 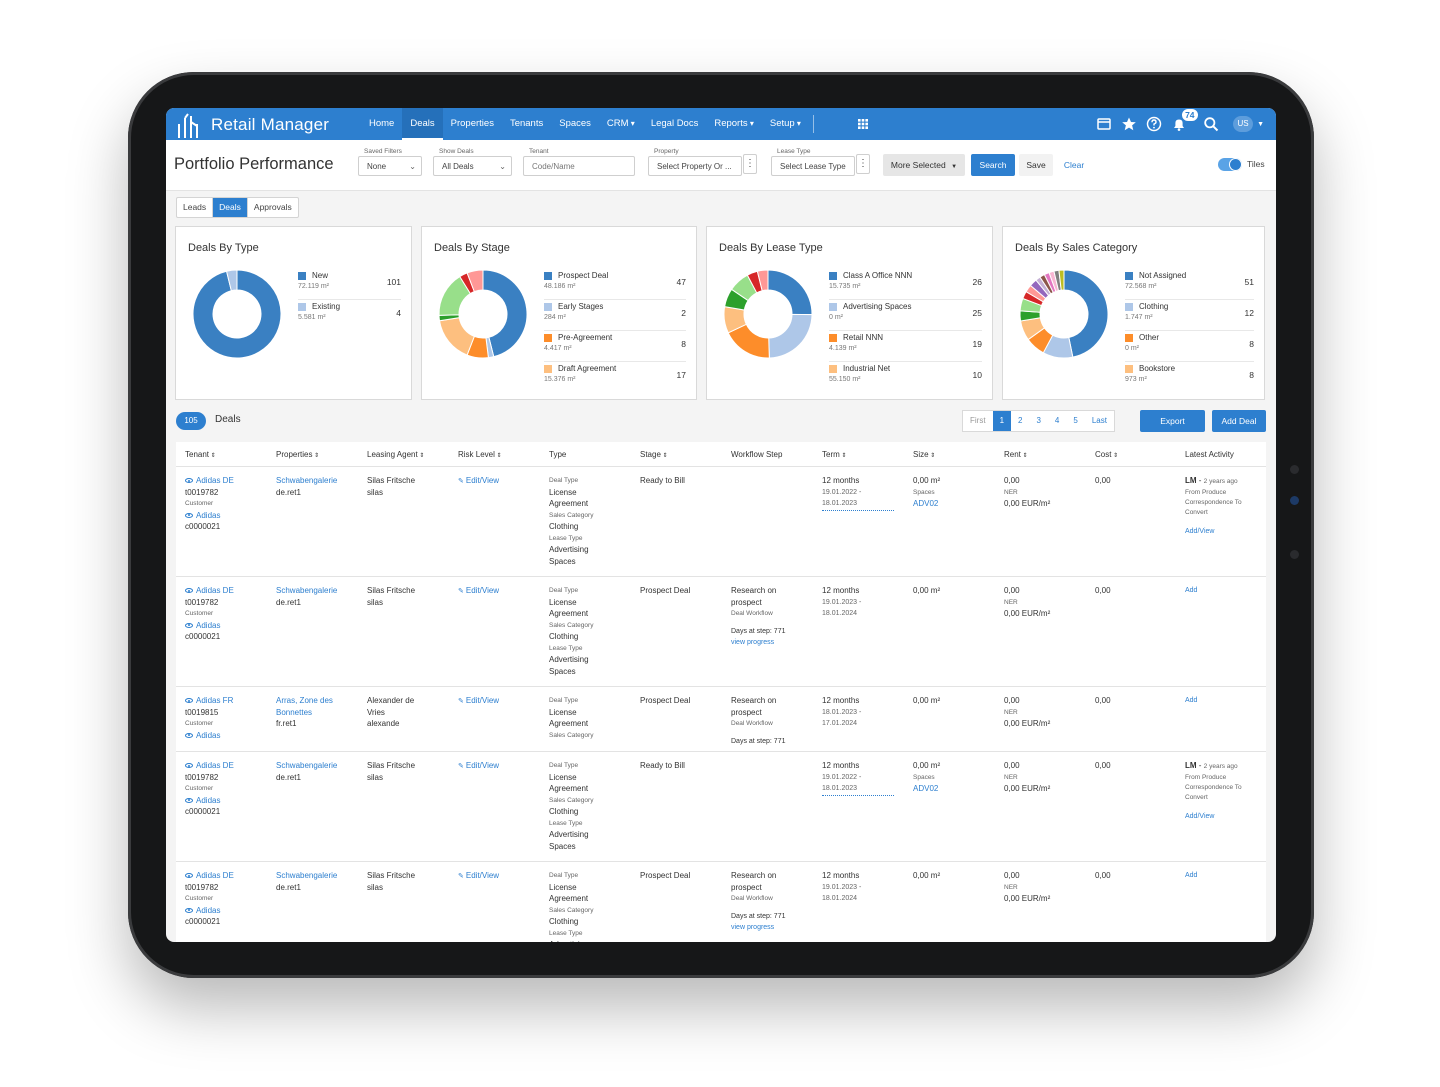 What do you see at coordinates (615, 315) in the screenshot?
I see `legend-item: Early Stages 284 m² 2` at bounding box center [615, 315].